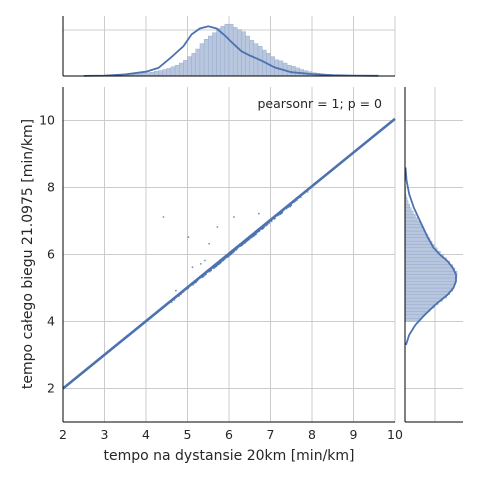 The image size is (480, 480). What do you see at coordinates (51, 321) in the screenshot?
I see `y-tick-label: 4` at bounding box center [51, 321].